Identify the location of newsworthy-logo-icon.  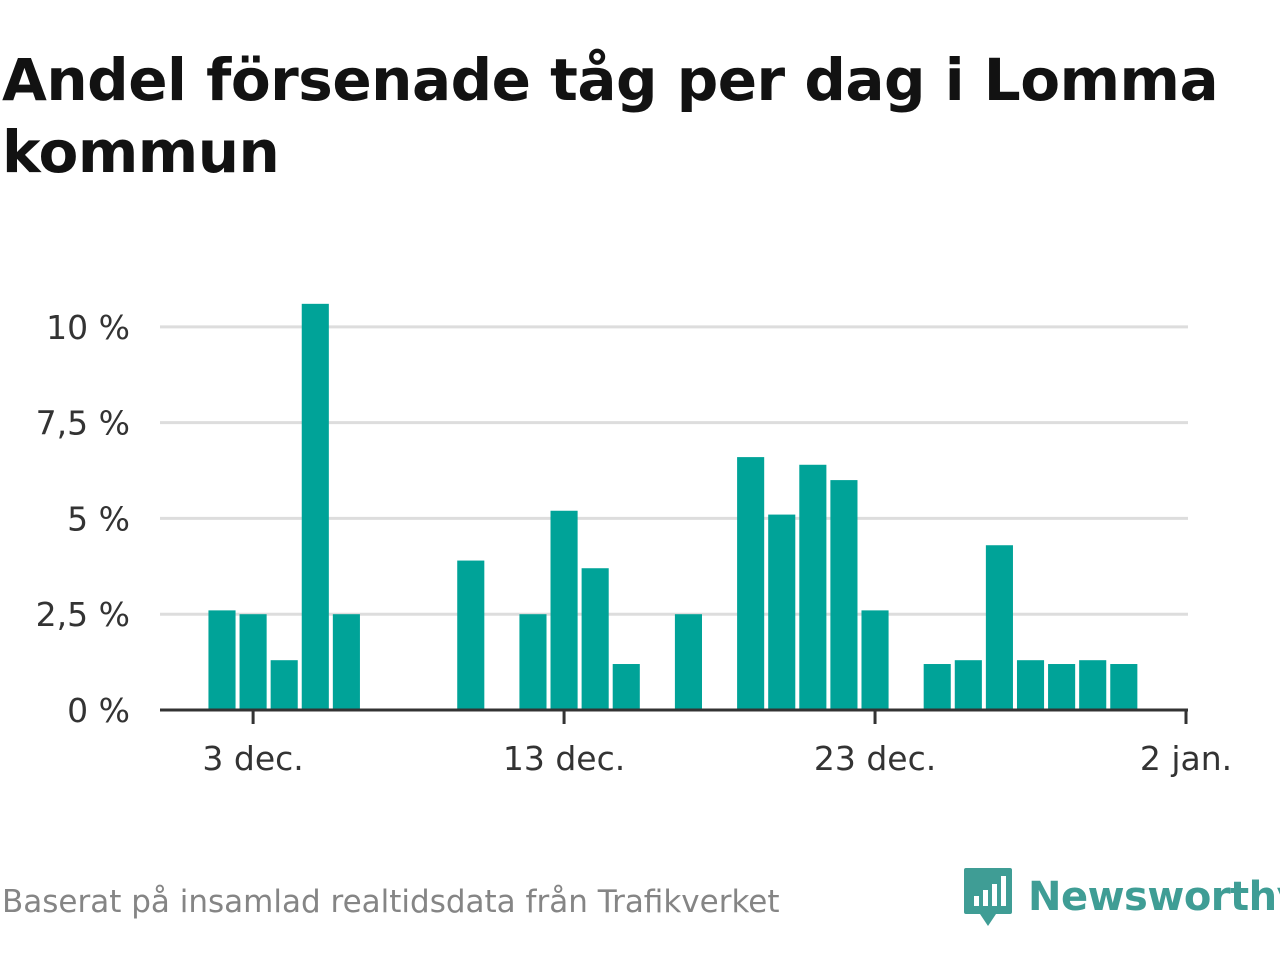
(988, 897).